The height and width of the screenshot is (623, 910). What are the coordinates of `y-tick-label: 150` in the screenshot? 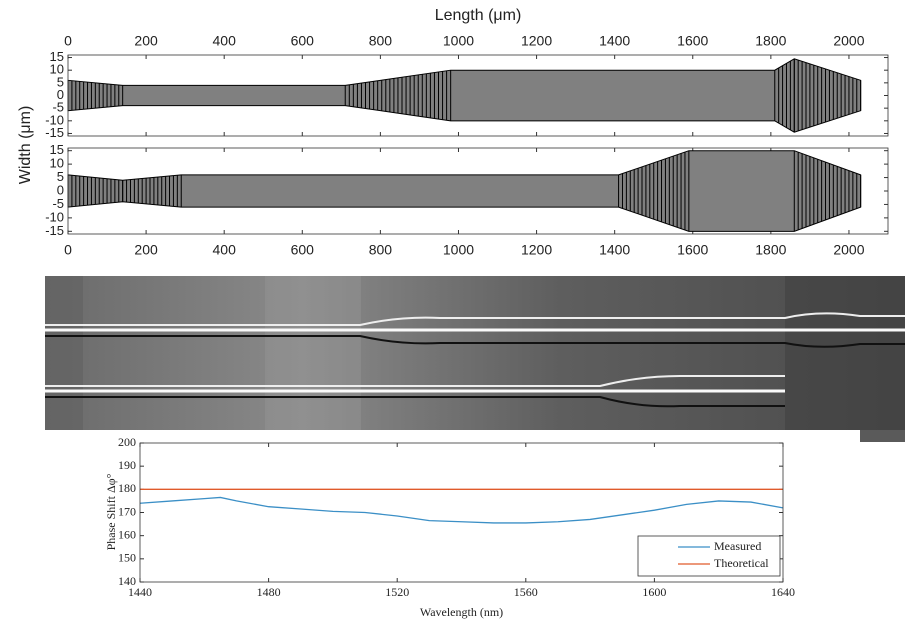 It's located at (127, 558).